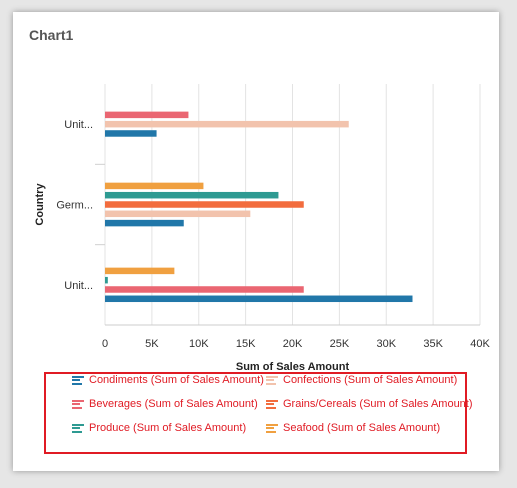 The width and height of the screenshot is (517, 488). I want to click on legend-item: Confections (Sum of Sales Amount), so click(361, 380).